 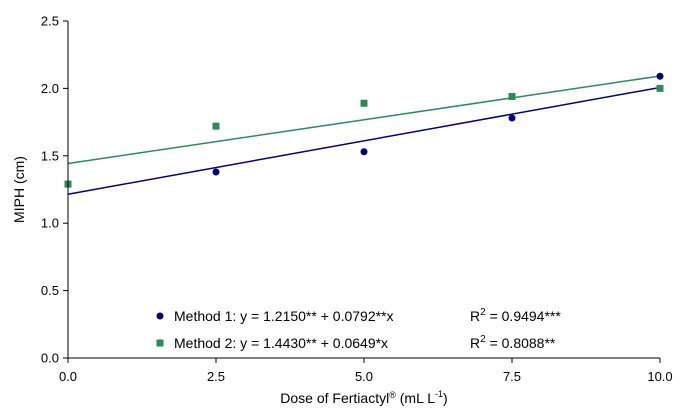 What do you see at coordinates (364, 376) in the screenshot?
I see `x-tick-label: 5.0` at bounding box center [364, 376].